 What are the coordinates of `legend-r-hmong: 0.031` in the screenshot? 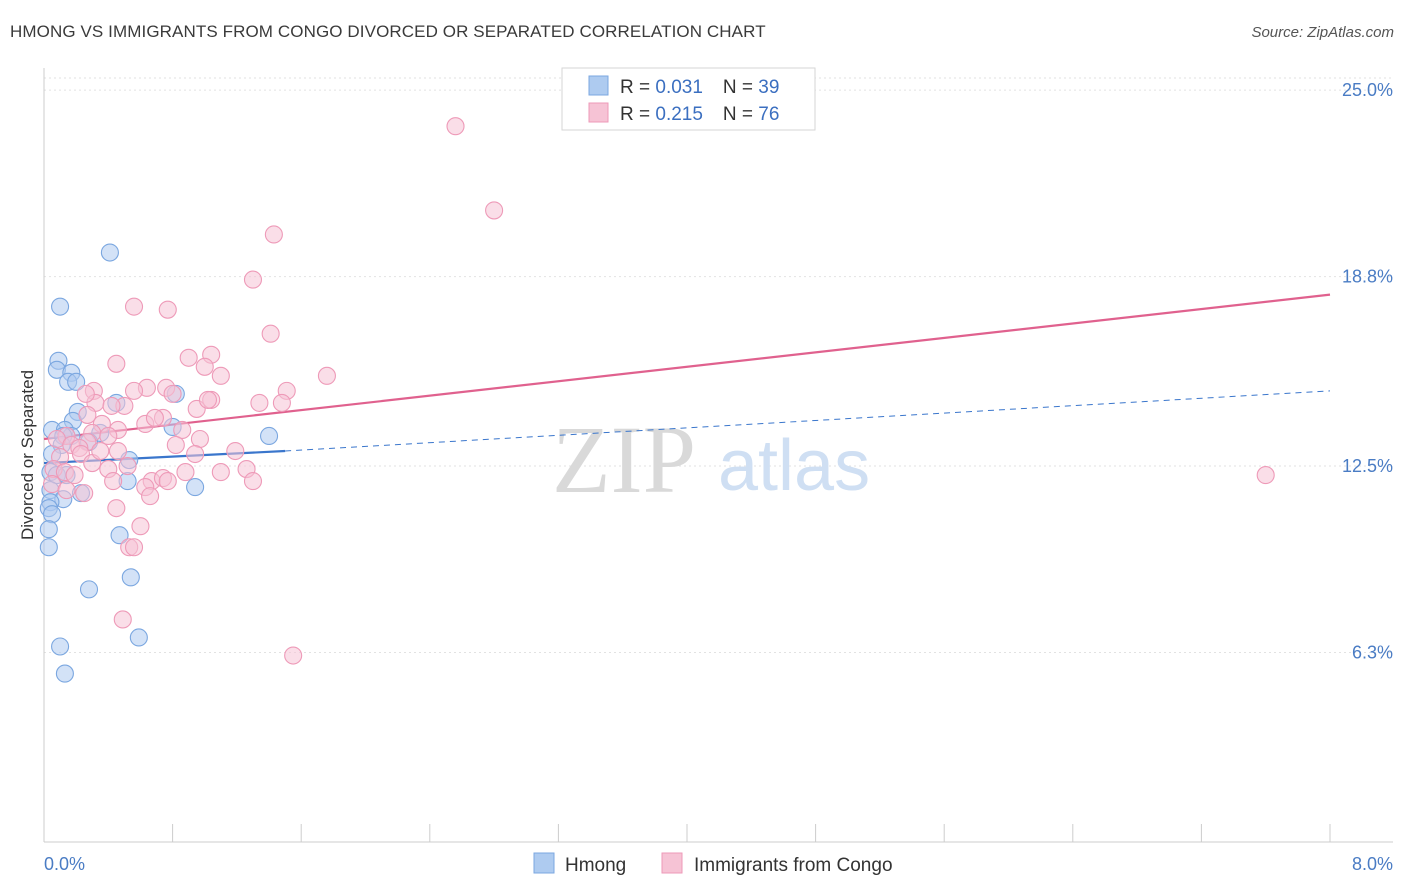 It's located at (679, 87).